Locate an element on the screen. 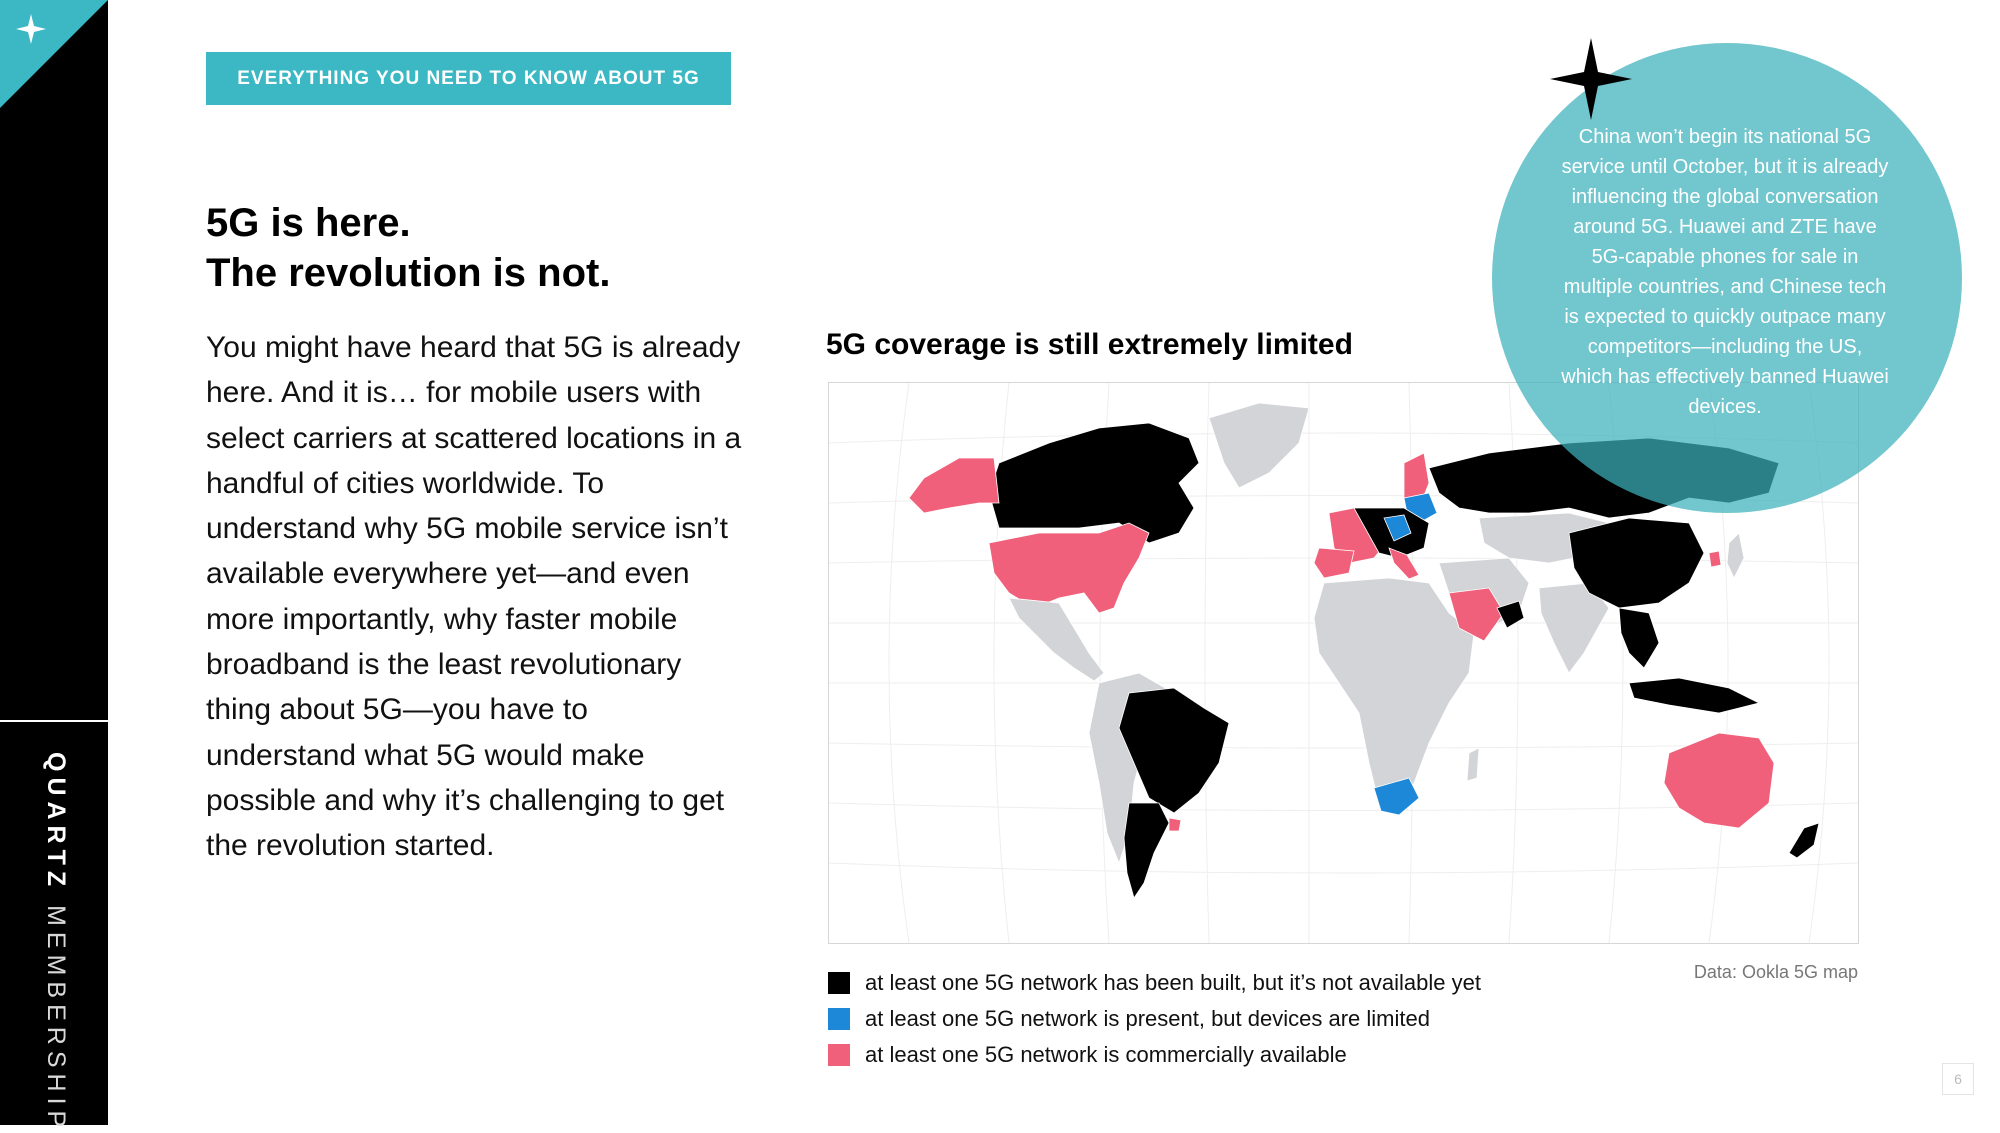  region-canada is located at coordinates (1094, 483).